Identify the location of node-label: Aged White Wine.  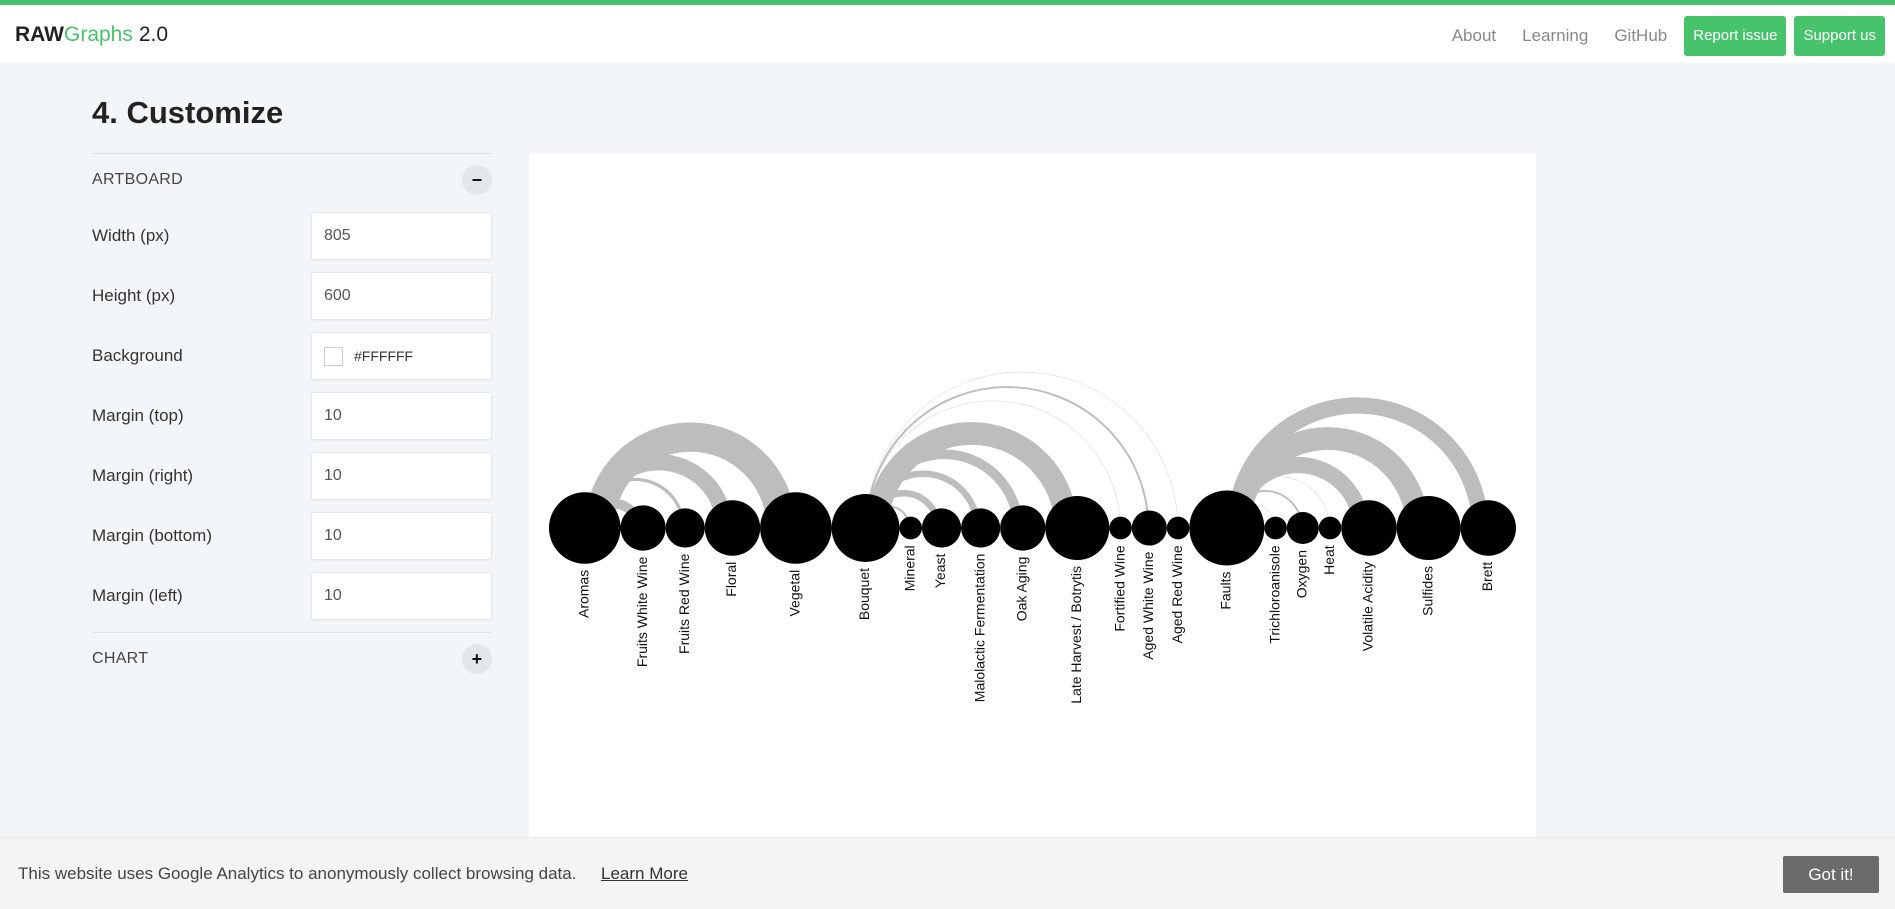
(1148, 605).